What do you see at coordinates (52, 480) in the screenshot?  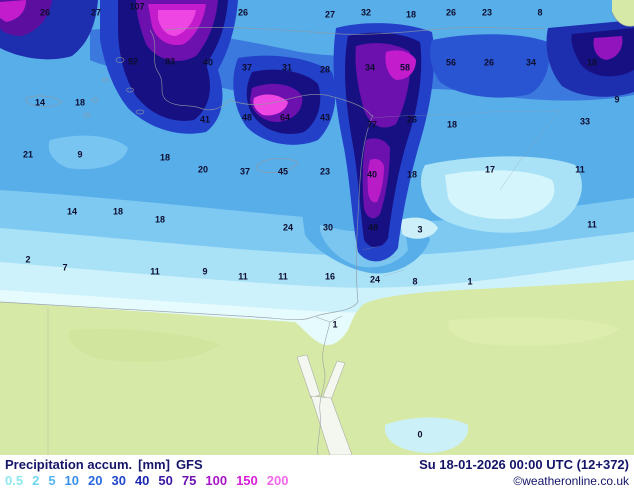 I see `legend-scale-value: 5` at bounding box center [52, 480].